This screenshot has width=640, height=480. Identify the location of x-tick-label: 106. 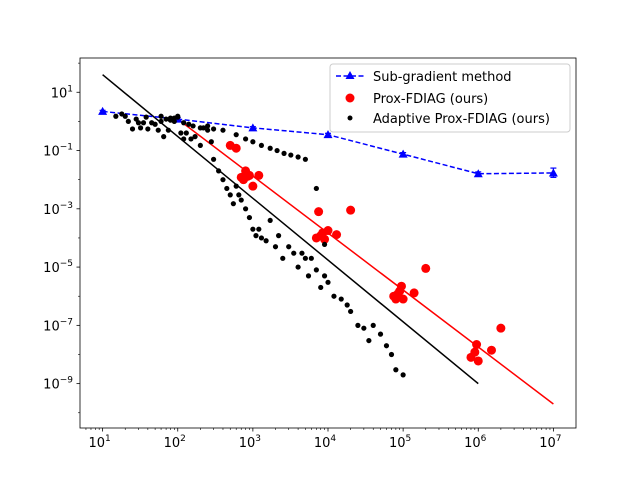
(475, 442).